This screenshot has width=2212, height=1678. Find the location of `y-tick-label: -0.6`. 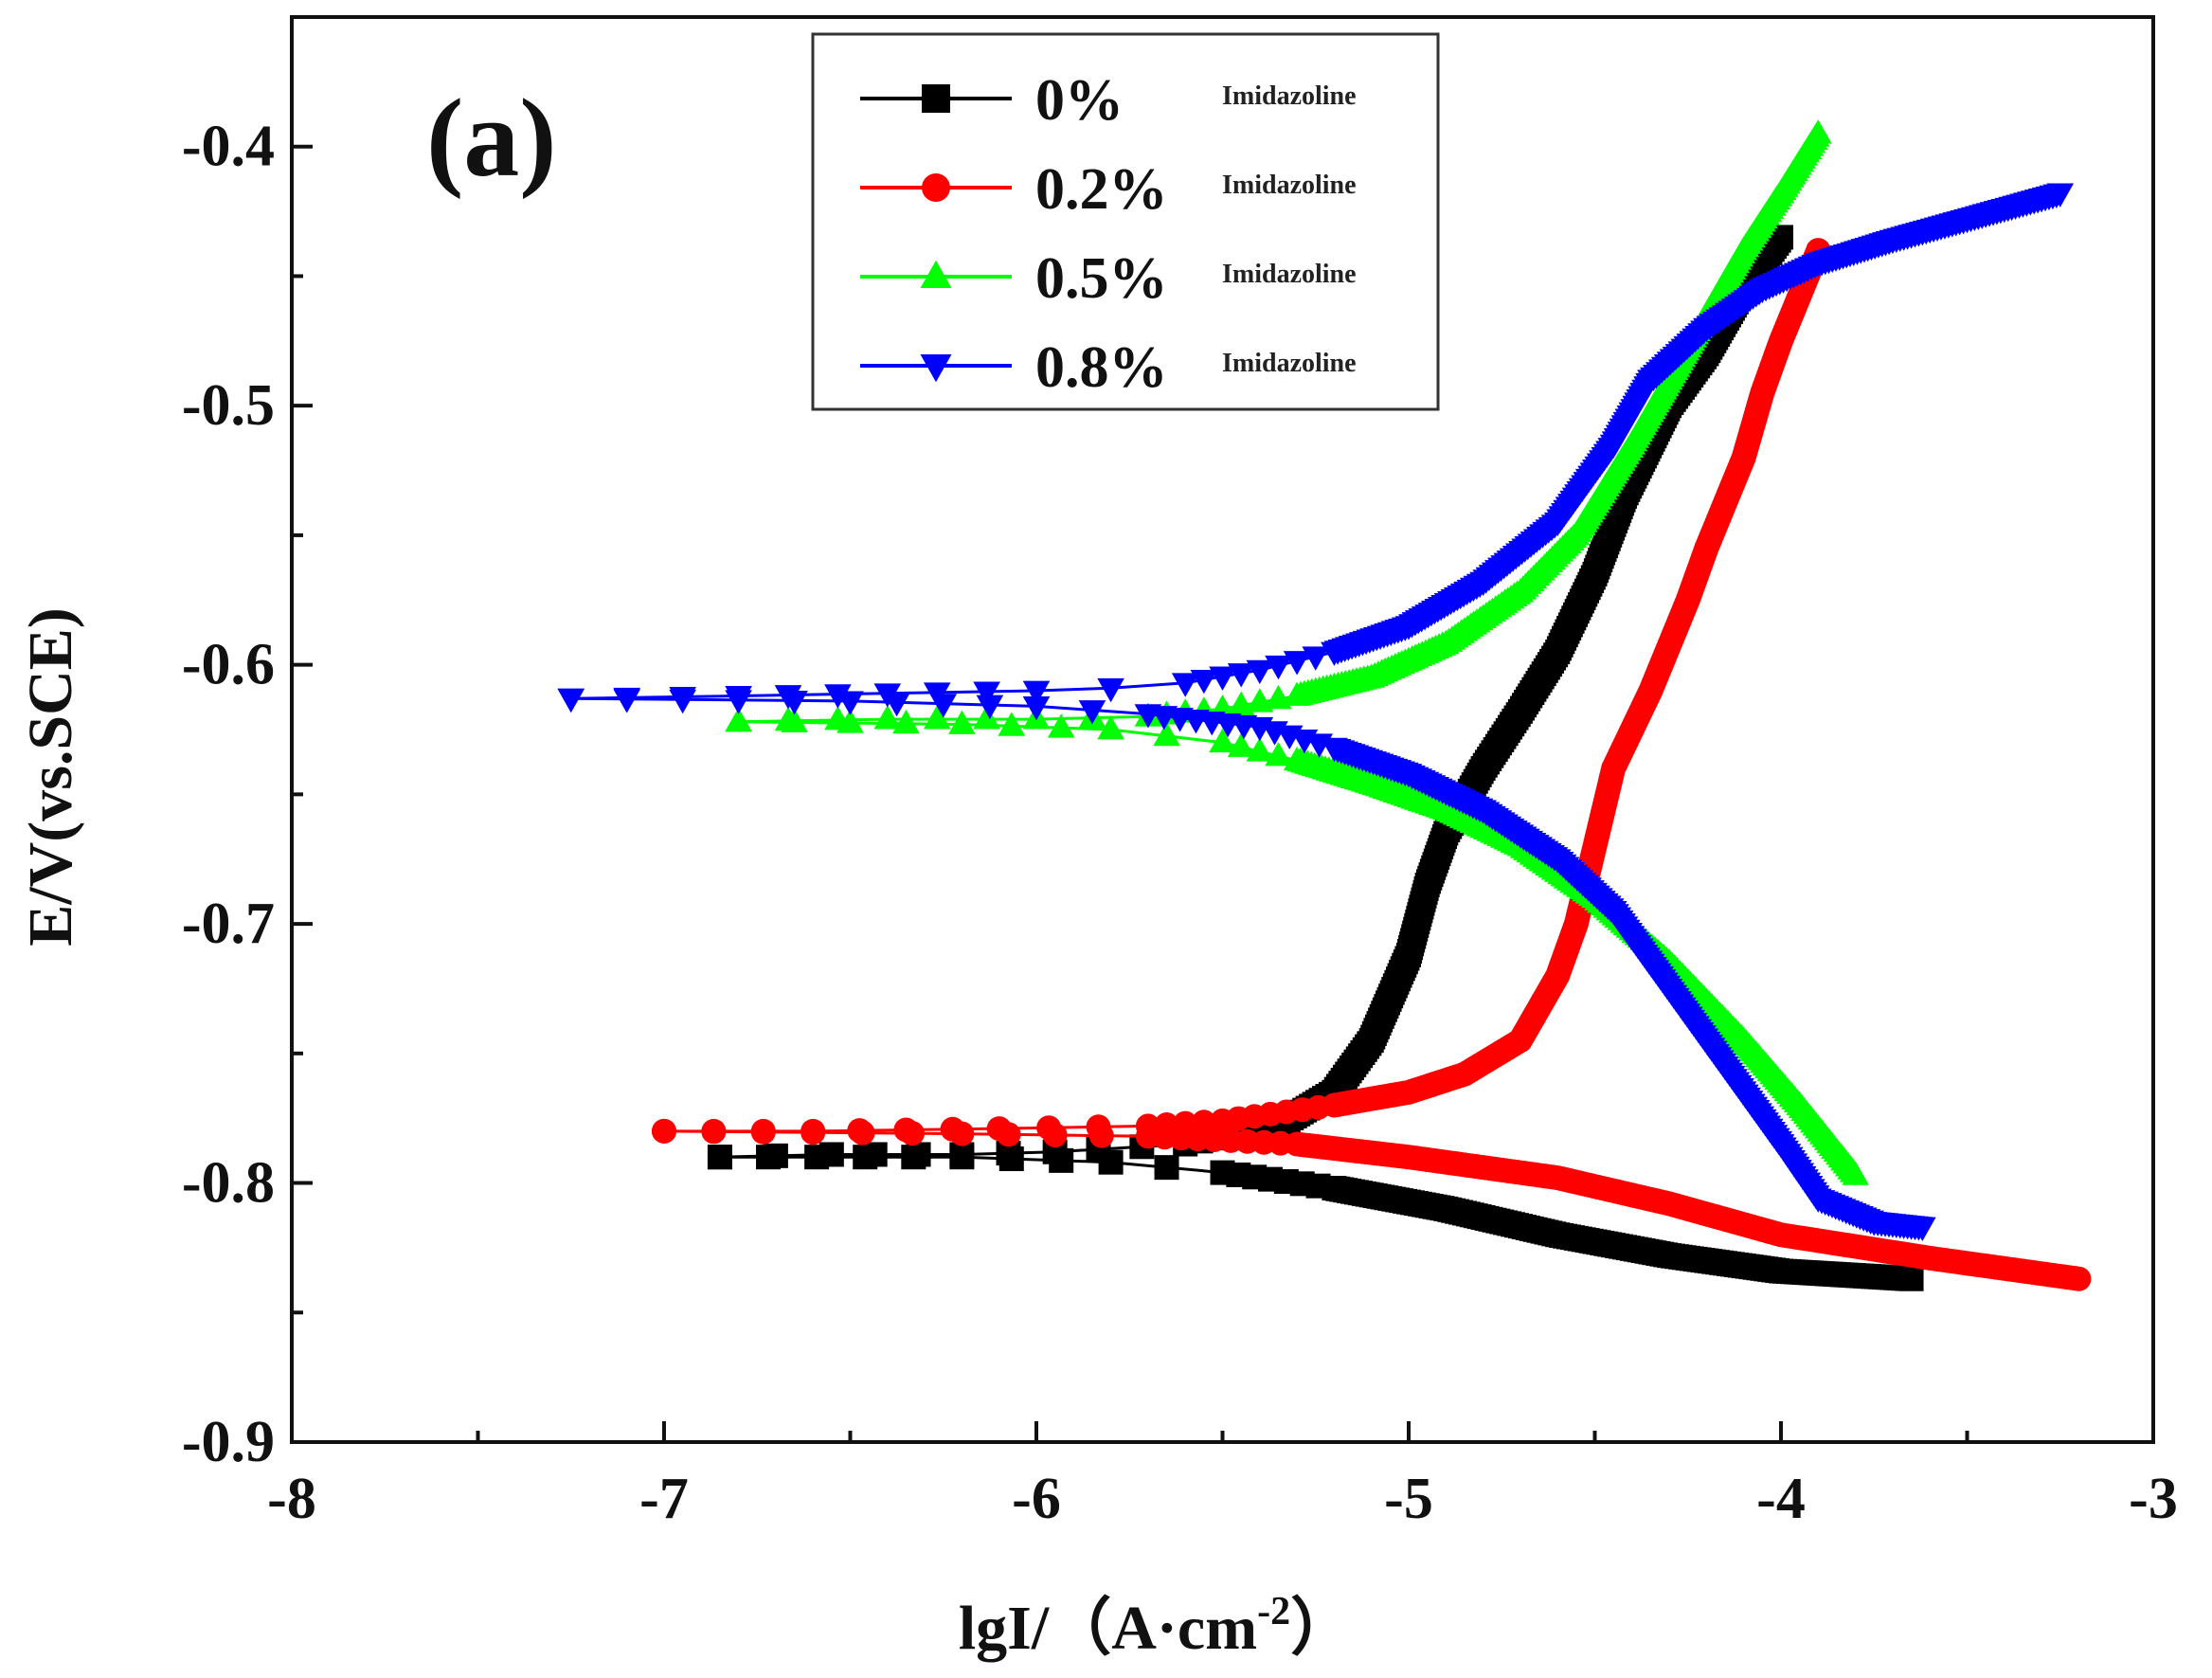

y-tick-label: -0.6 is located at coordinates (229, 665).